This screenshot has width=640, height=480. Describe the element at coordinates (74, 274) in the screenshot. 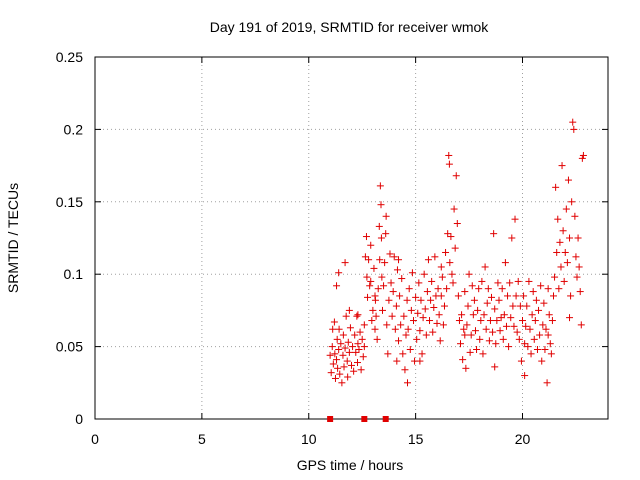

I see `y-tick-label: 0.1` at that location.